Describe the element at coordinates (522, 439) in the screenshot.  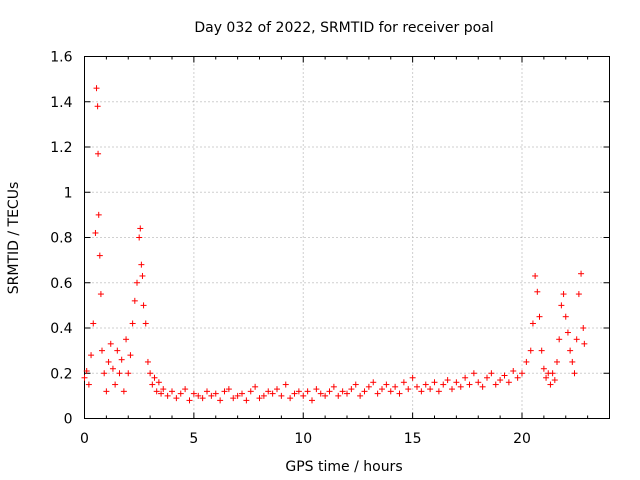
I see `x-tick-label: 20` at that location.